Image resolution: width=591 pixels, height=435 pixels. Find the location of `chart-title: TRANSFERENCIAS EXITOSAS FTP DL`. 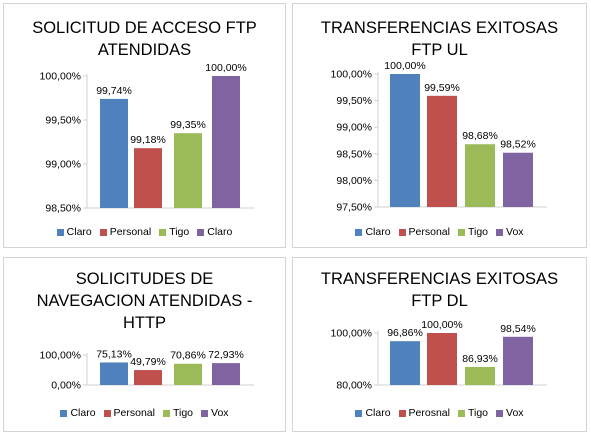

chart-title: TRANSFERENCIAS EXITOSAS FTP DL is located at coordinates (439, 290).